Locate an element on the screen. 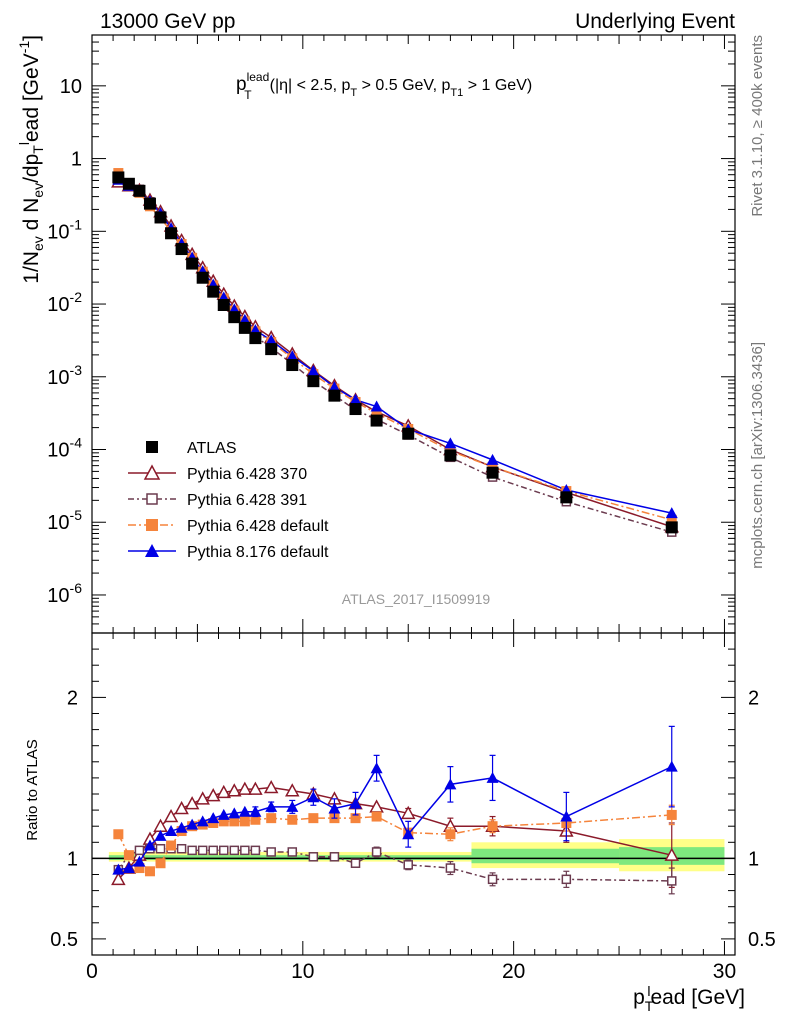 The image size is (786, 1024). annotation-rest2: > 0.5 GeV, p is located at coordinates (403, 85).